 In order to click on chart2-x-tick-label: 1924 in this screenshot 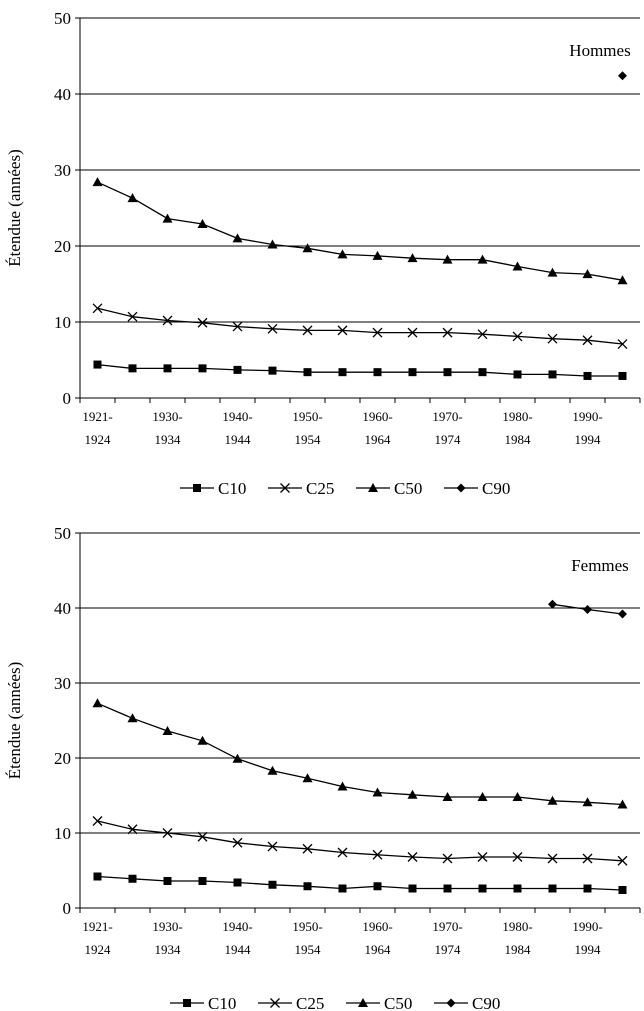, I will do `click(98, 949)`.